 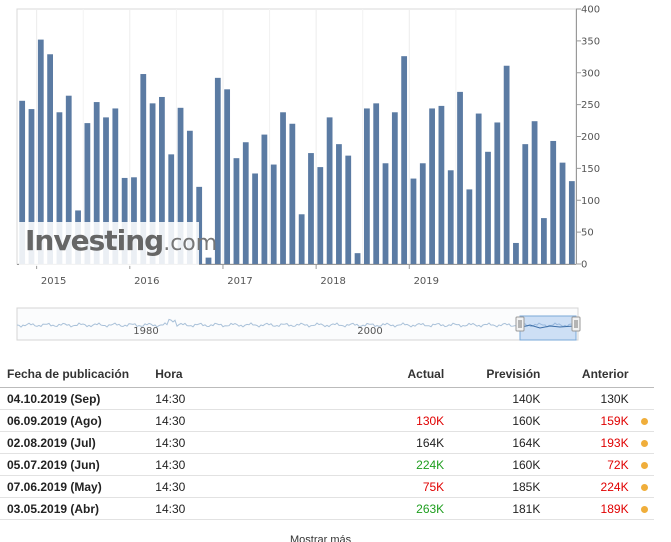 What do you see at coordinates (644, 374) in the screenshot?
I see `col-indicator-header` at bounding box center [644, 374].